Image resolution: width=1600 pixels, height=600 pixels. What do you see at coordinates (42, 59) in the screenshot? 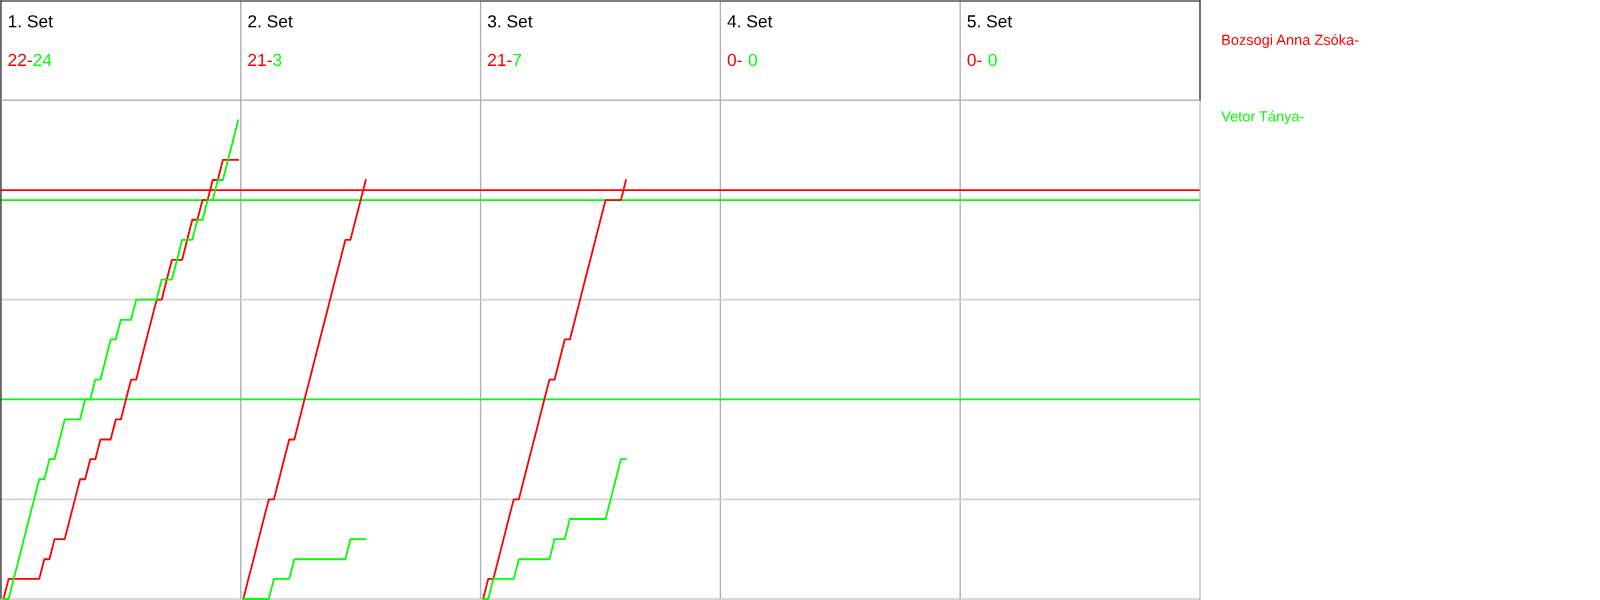
I see `text: 24` at bounding box center [42, 59].